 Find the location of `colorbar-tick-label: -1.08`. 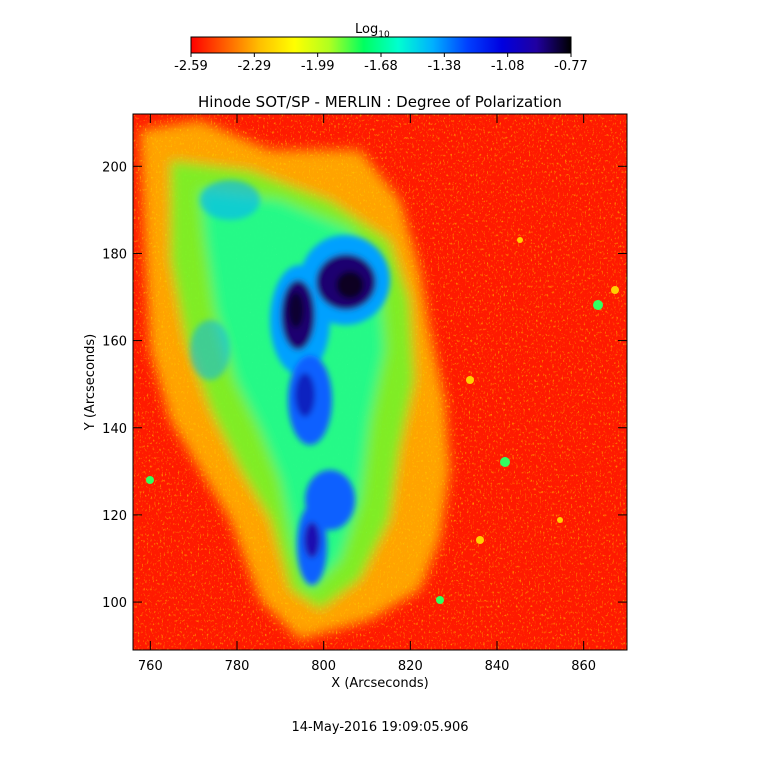

colorbar-tick-label: -1.08 is located at coordinates (508, 66).